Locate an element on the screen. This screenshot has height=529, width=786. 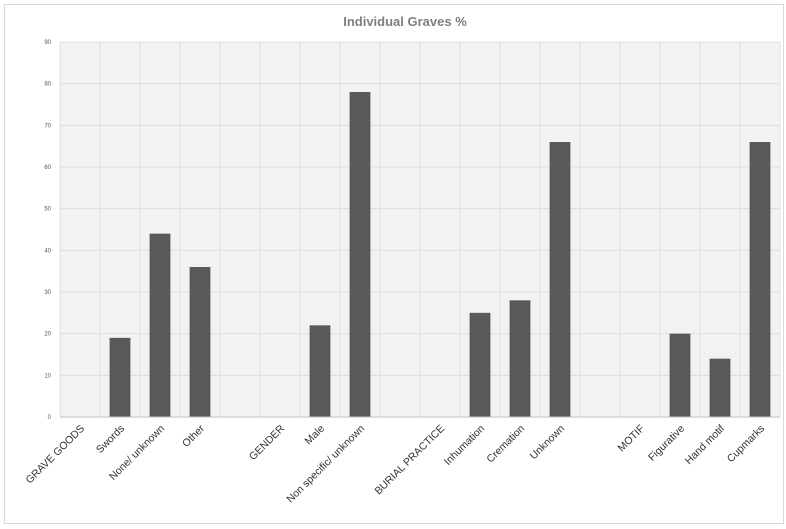
x-tick-label: MOTIF is located at coordinates (632, 439).